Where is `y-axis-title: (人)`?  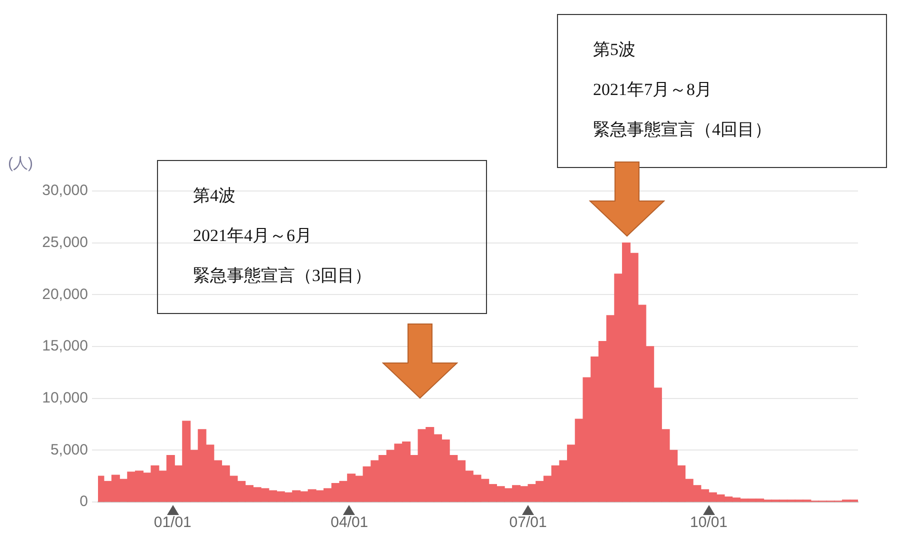
y-axis-title: (人) is located at coordinates (20, 163).